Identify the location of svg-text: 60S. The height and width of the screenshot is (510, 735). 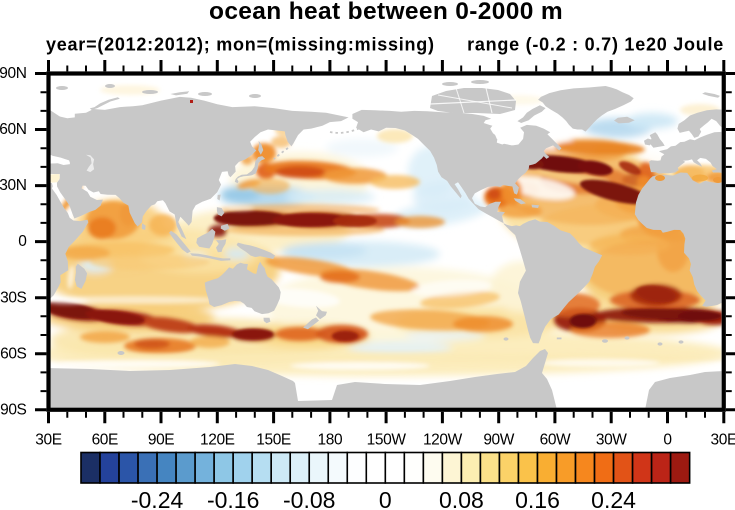
(13, 353).